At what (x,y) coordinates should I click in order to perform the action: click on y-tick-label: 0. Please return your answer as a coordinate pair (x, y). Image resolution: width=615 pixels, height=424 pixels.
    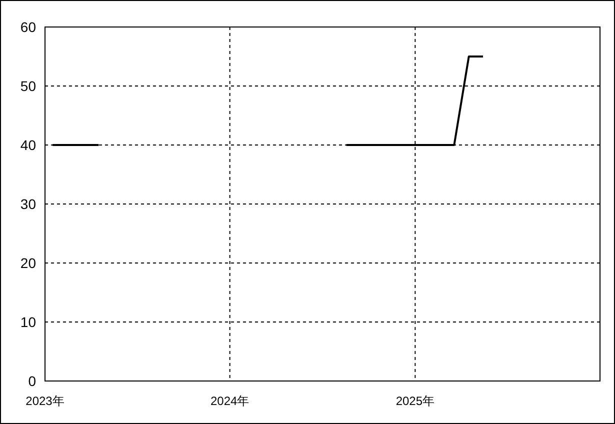
    Looking at the image, I should click on (32, 381).